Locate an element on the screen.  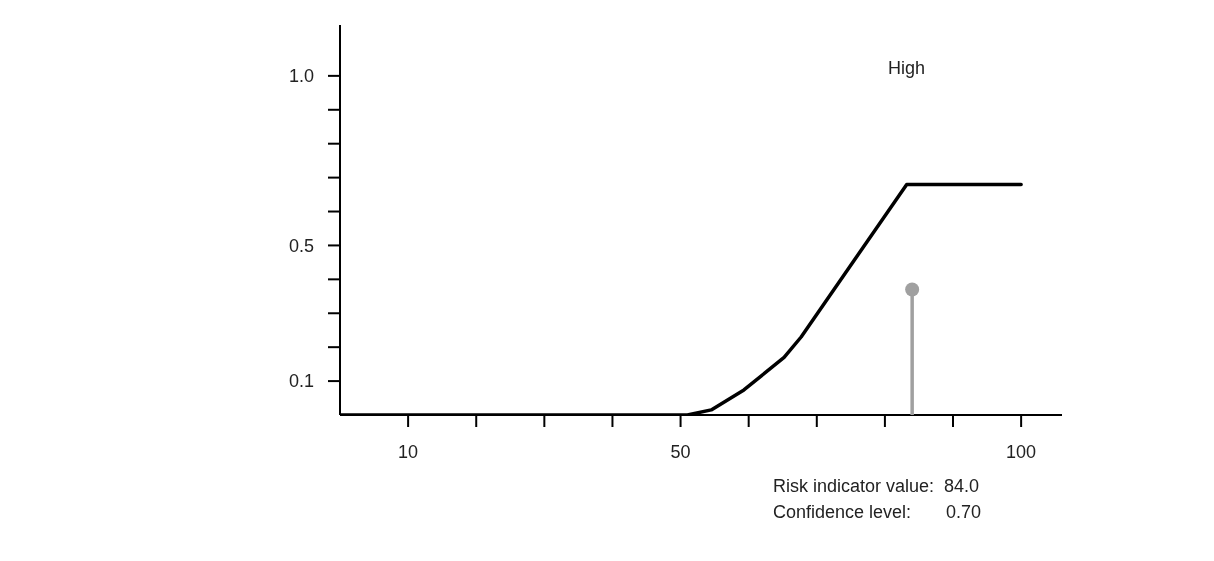
x-tick-label: 10 is located at coordinates (408, 451).